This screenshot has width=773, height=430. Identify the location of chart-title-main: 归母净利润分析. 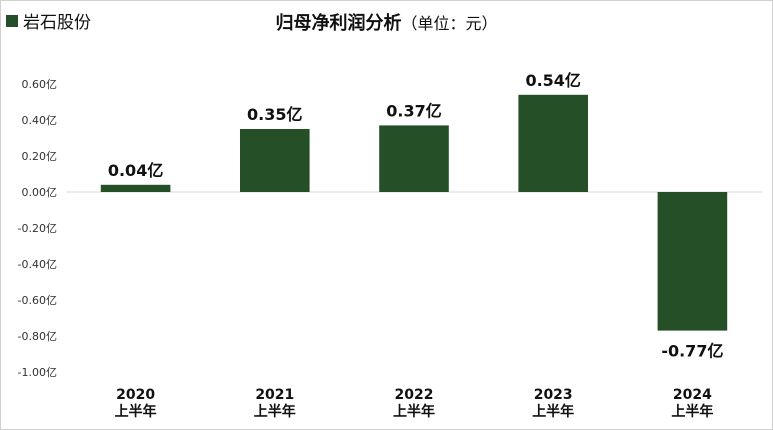
(338, 23).